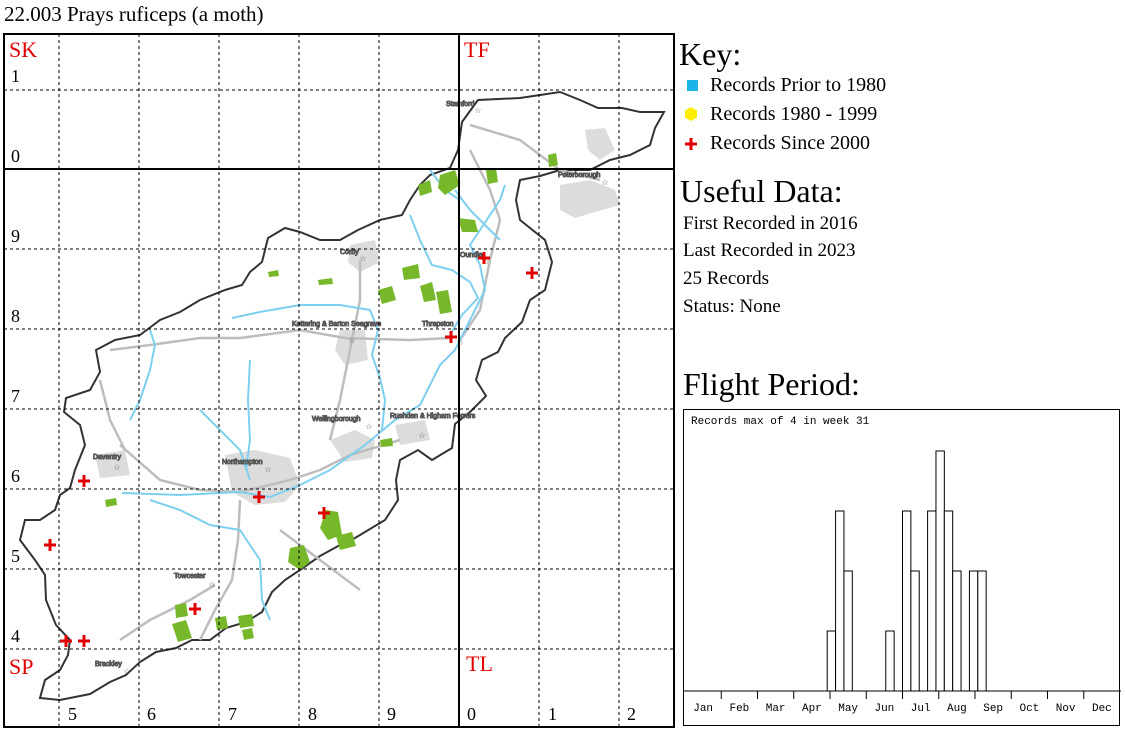 The image size is (1125, 731). I want to click on road-a14, so click(280, 340).